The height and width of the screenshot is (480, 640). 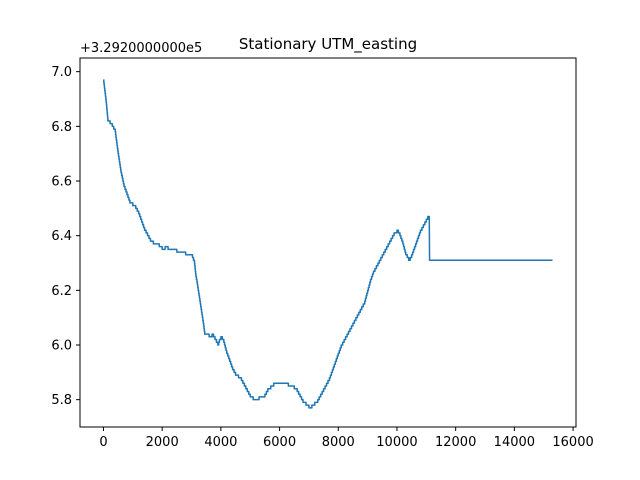 I want to click on x-tick-label: 8000, so click(x=338, y=442).